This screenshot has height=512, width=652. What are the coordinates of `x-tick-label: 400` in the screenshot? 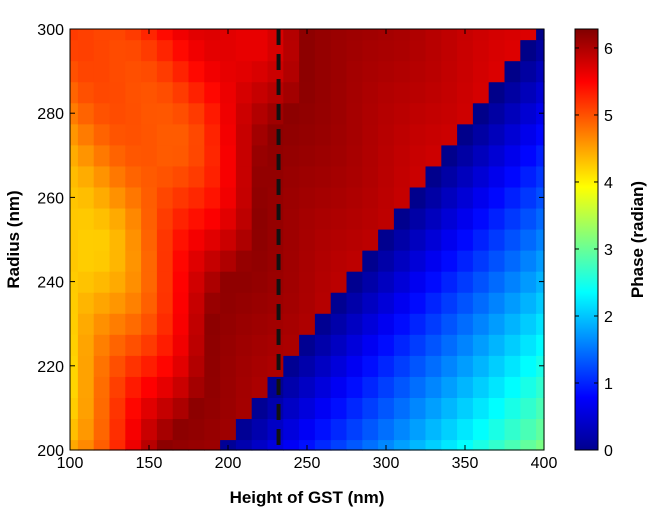 It's located at (544, 463).